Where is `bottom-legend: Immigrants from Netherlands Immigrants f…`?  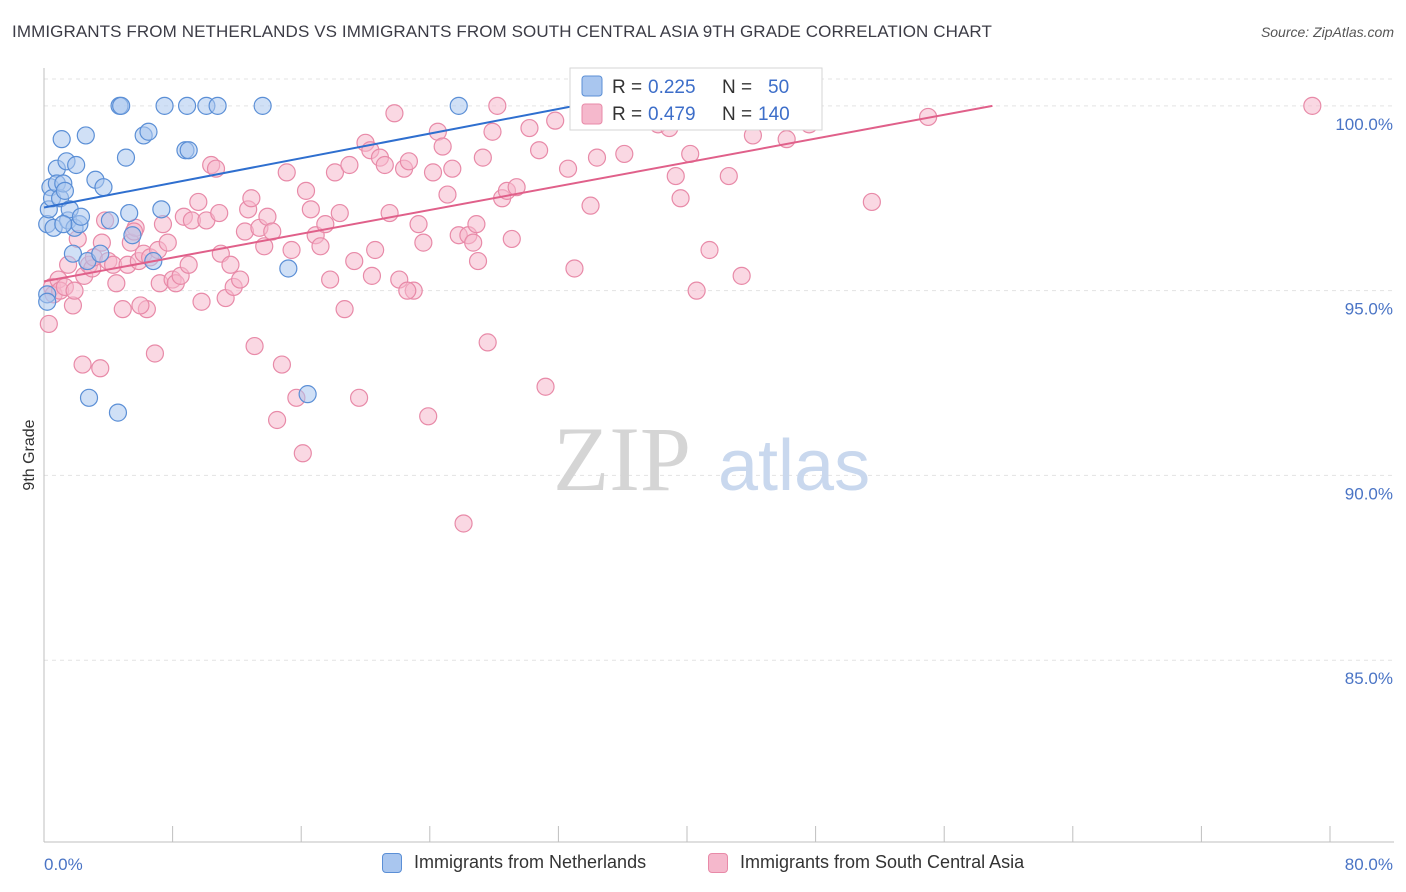
bottom-legend: Immigrants from Netherlands Immigrants f… is located at coordinates (703, 865).